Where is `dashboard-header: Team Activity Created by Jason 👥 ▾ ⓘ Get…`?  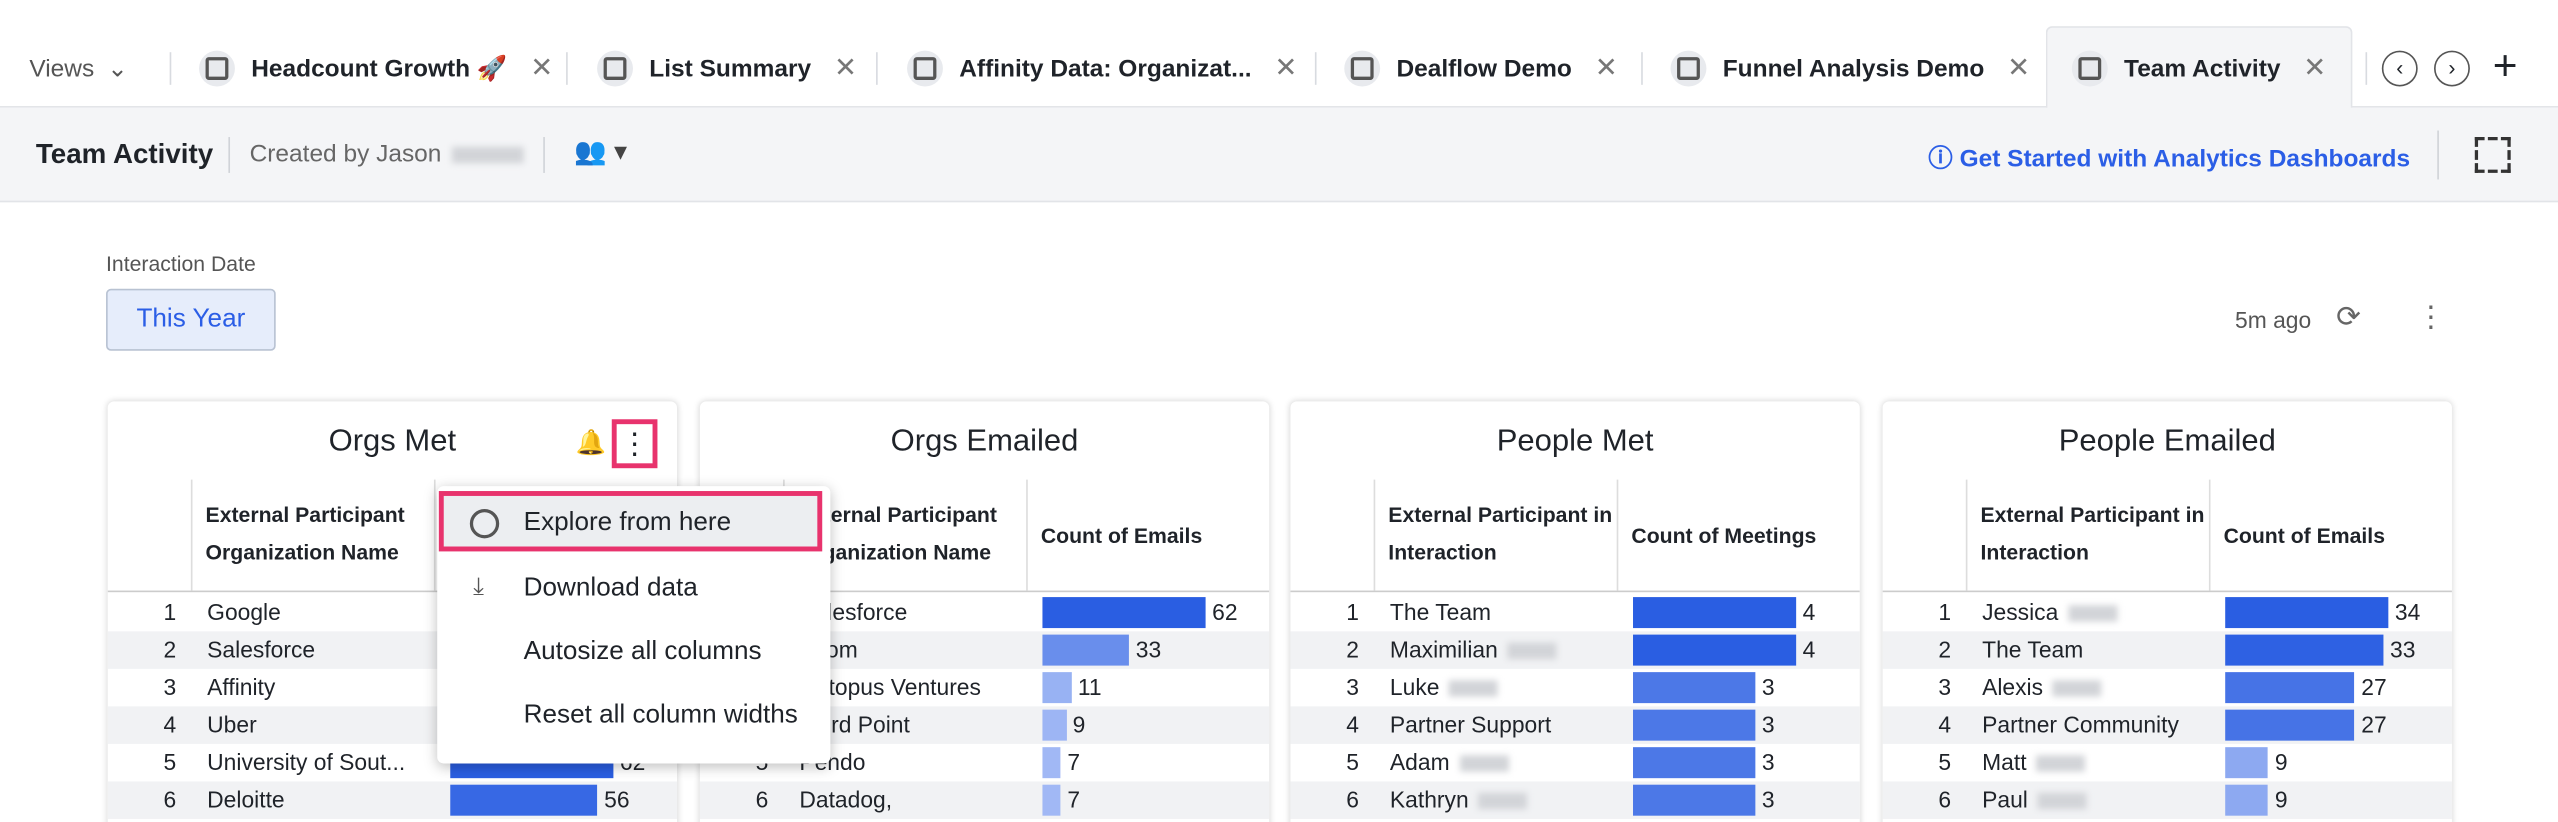
dashboard-header: Team Activity Created by Jason 👥 ▾ ⓘ Get… is located at coordinates (1279, 155).